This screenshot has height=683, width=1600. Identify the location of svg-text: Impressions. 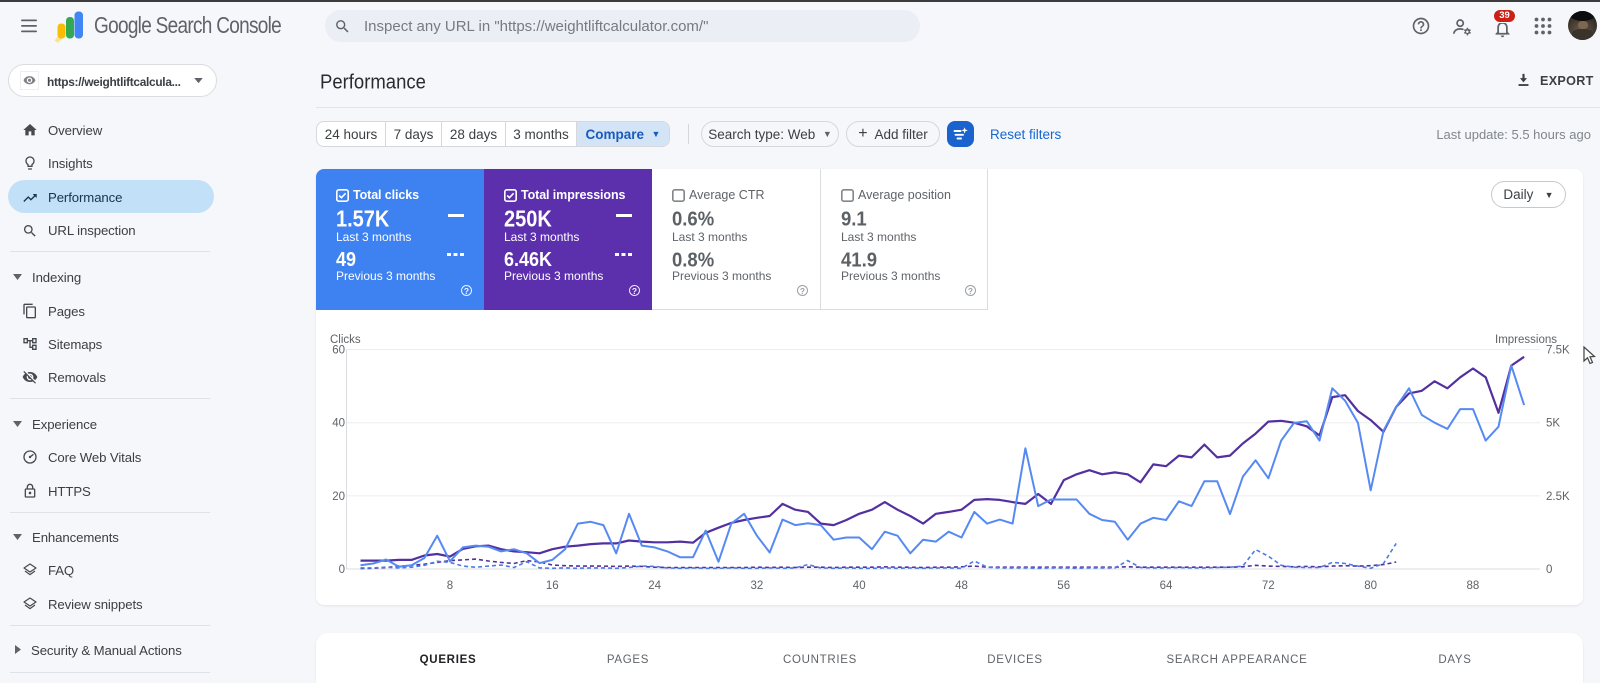
(1526, 340).